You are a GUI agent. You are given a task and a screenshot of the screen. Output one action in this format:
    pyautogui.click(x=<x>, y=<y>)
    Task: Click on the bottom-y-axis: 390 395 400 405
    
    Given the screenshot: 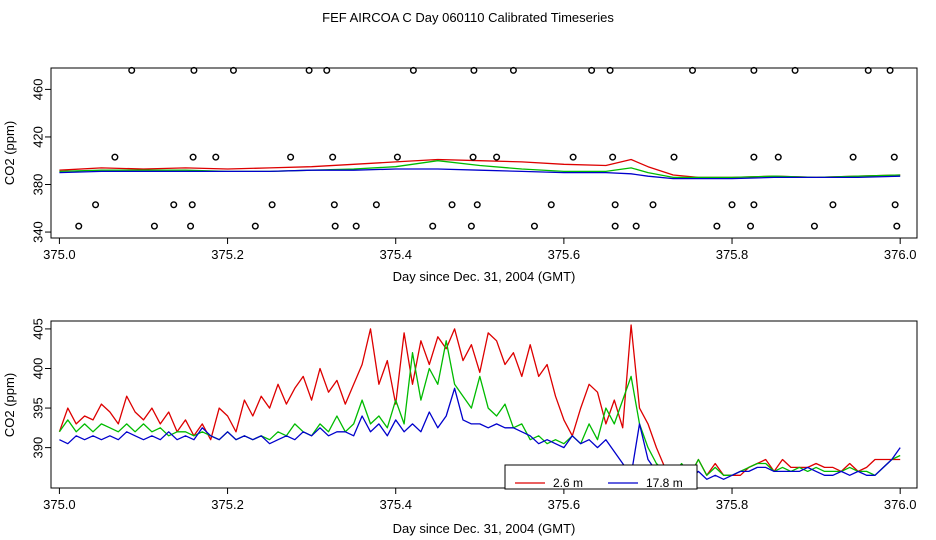 What is the action you would take?
    pyautogui.click(x=40, y=388)
    